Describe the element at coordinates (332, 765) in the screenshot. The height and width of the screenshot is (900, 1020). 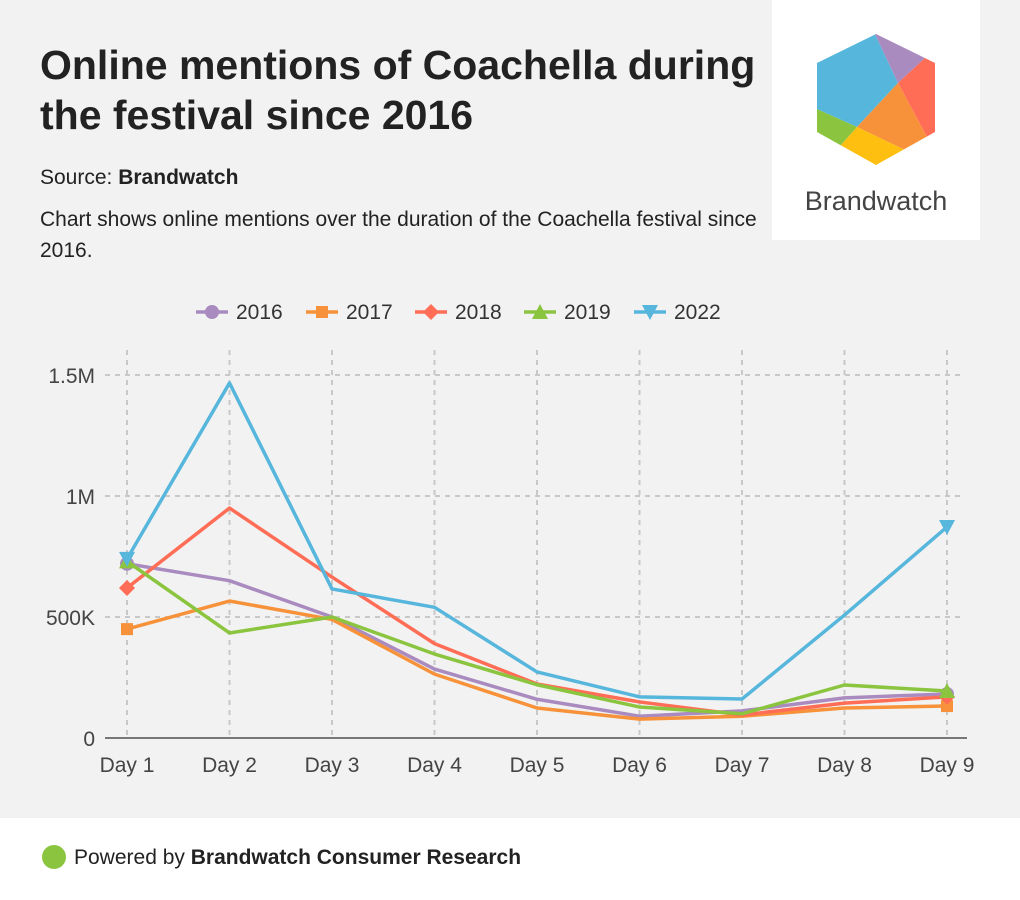
I see `x-tick-label: Day 3` at that location.